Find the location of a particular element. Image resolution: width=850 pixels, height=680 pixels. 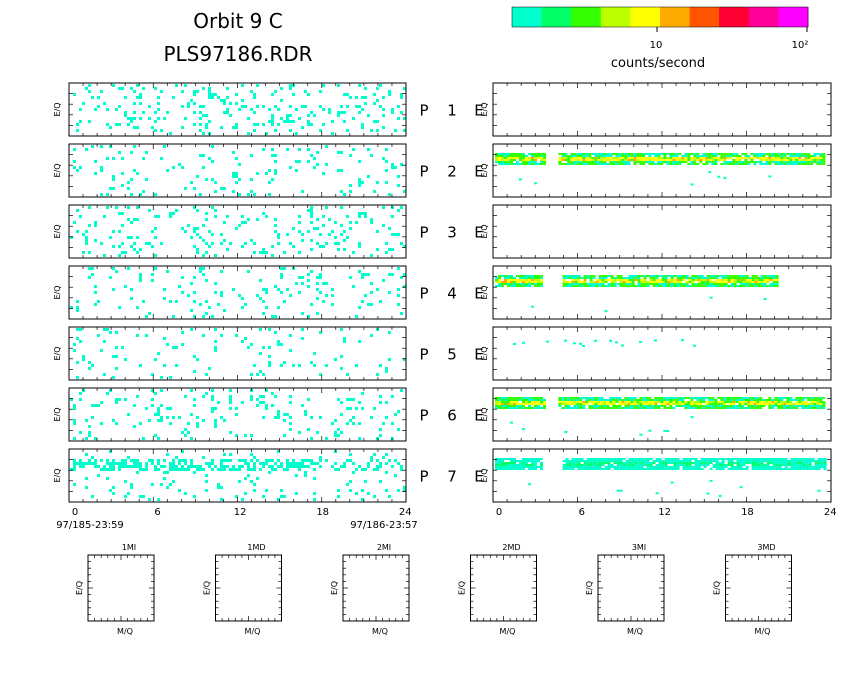

left-panel-pixels is located at coordinates (238, 231).